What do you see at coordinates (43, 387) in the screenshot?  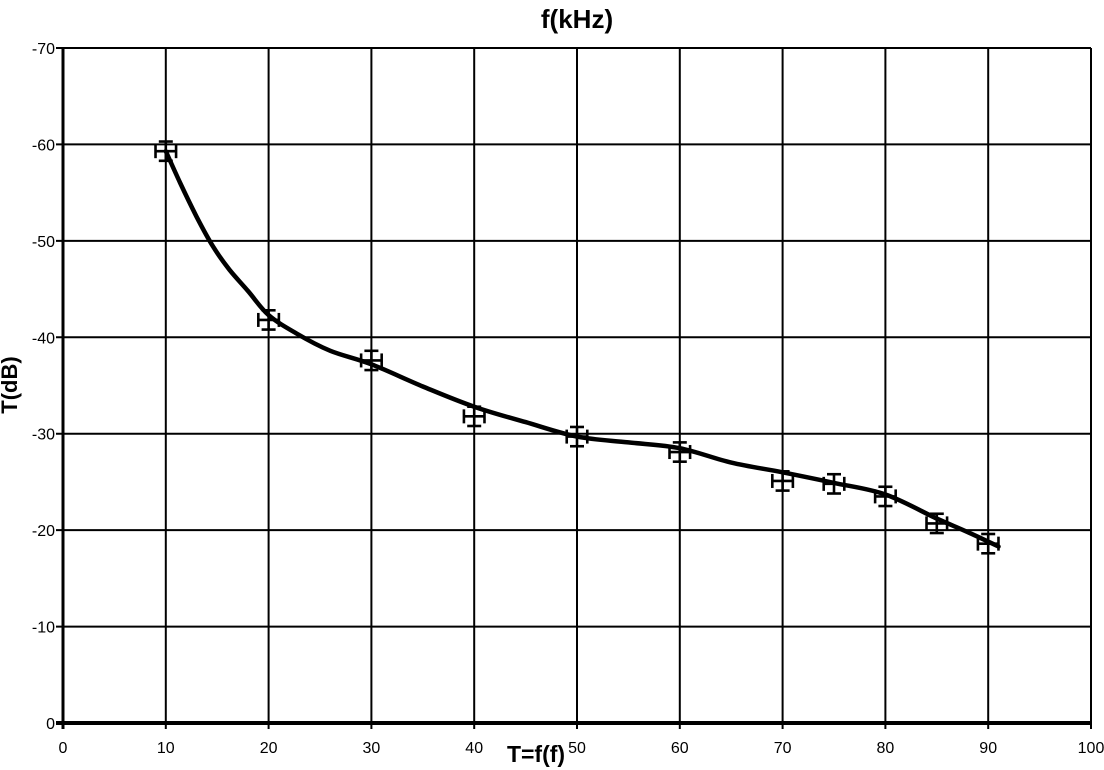 I see `y-axis-tick-labels: -70 -60 -50 -40 -30 -20 -10 0` at bounding box center [43, 387].